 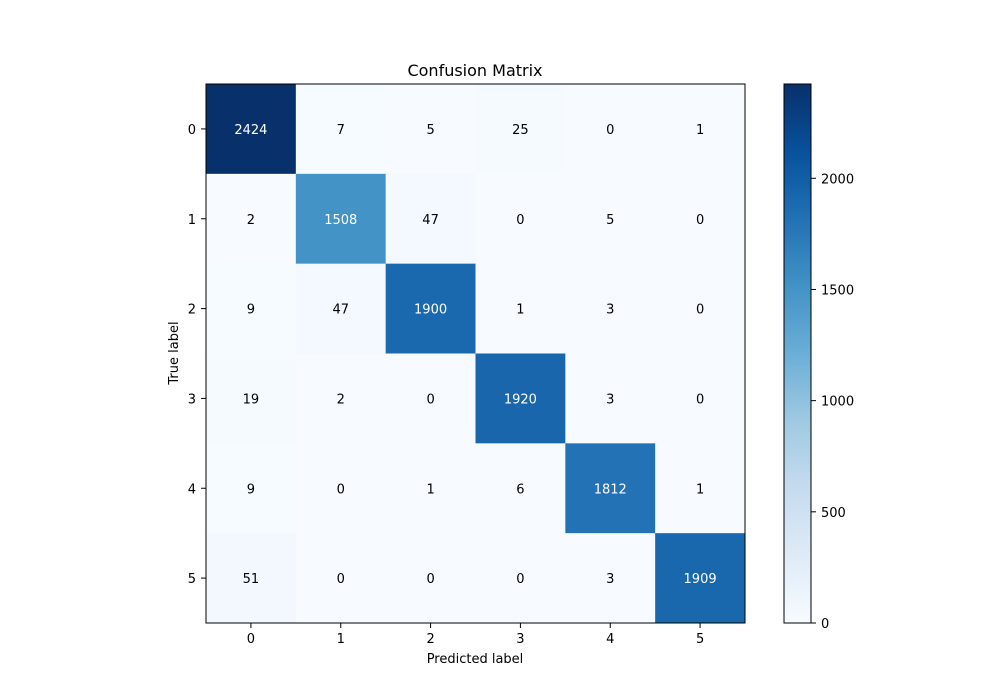 I want to click on cell-value-4-5: 1, so click(x=700, y=489).